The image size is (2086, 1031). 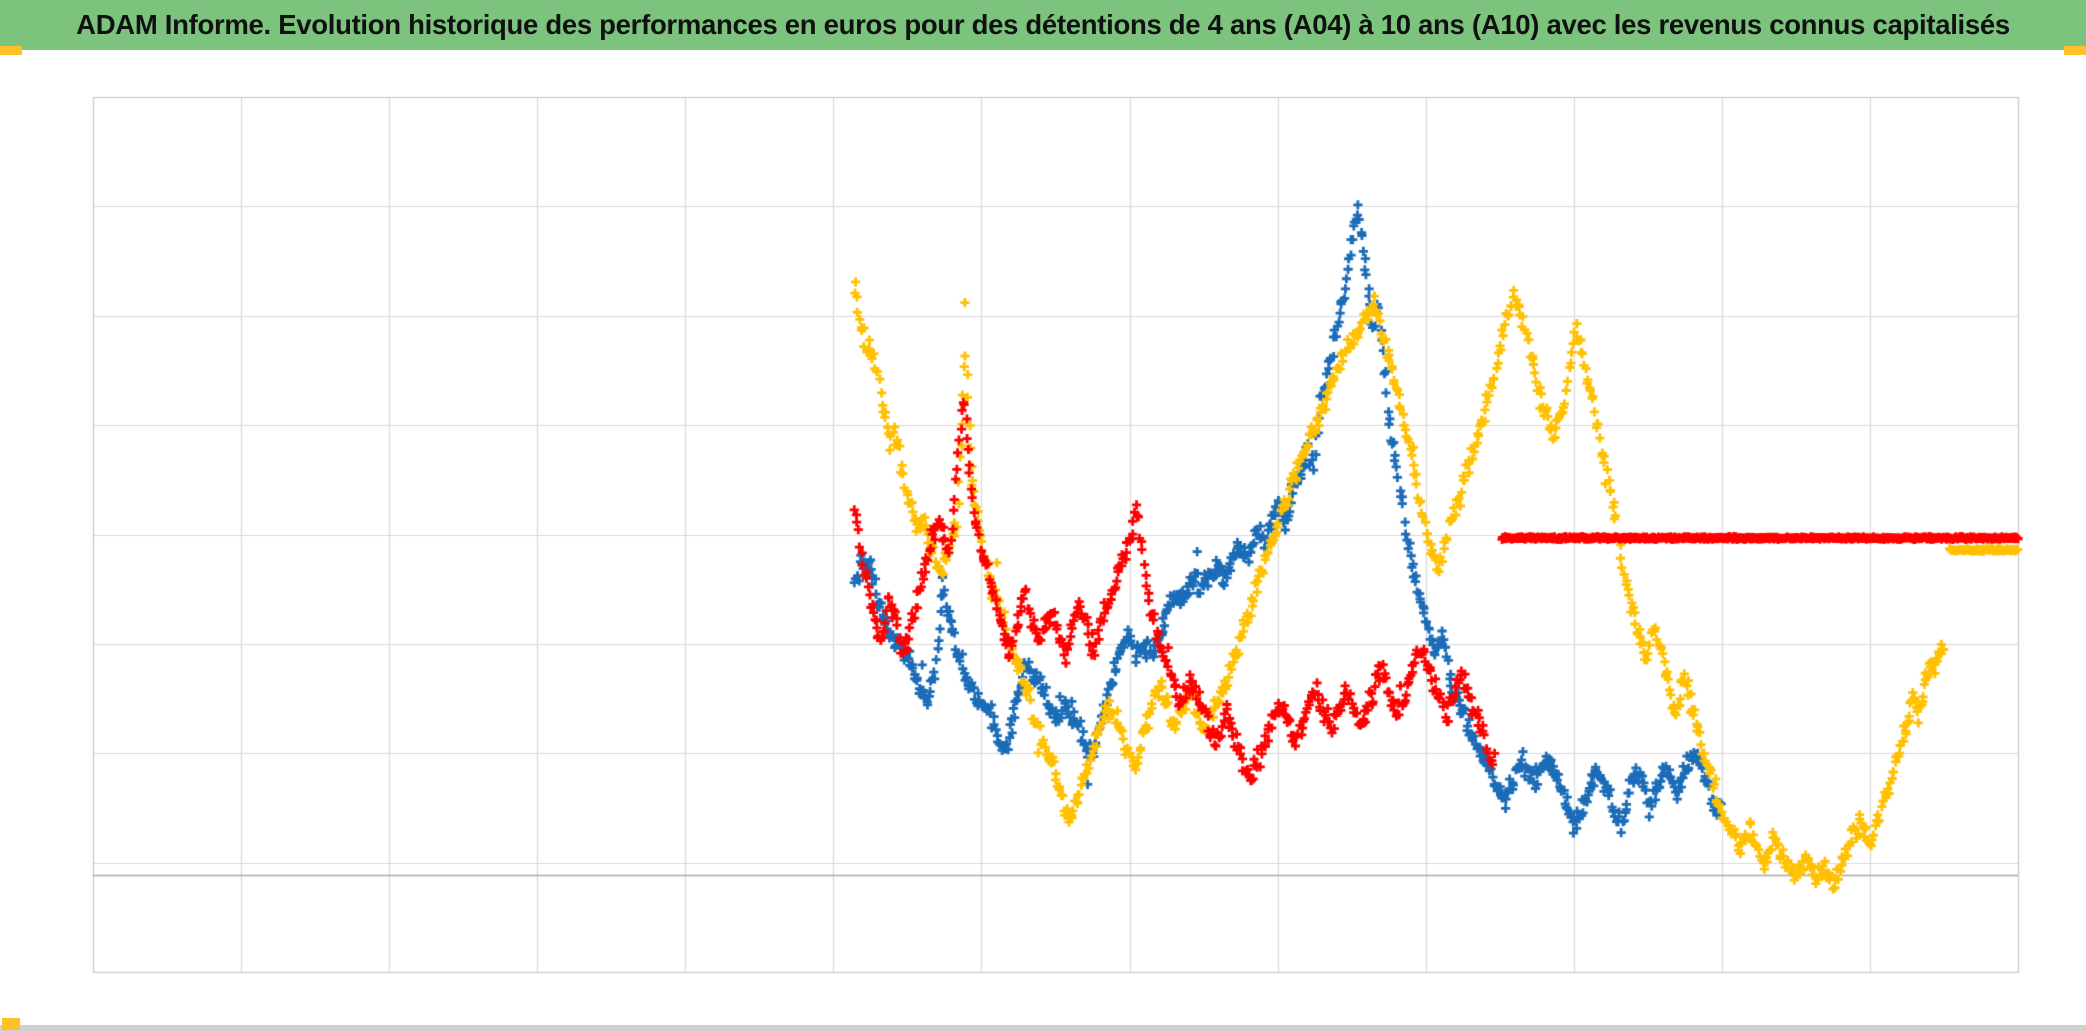 I want to click on selection-handle-bottom-left, so click(x=11, y=1024).